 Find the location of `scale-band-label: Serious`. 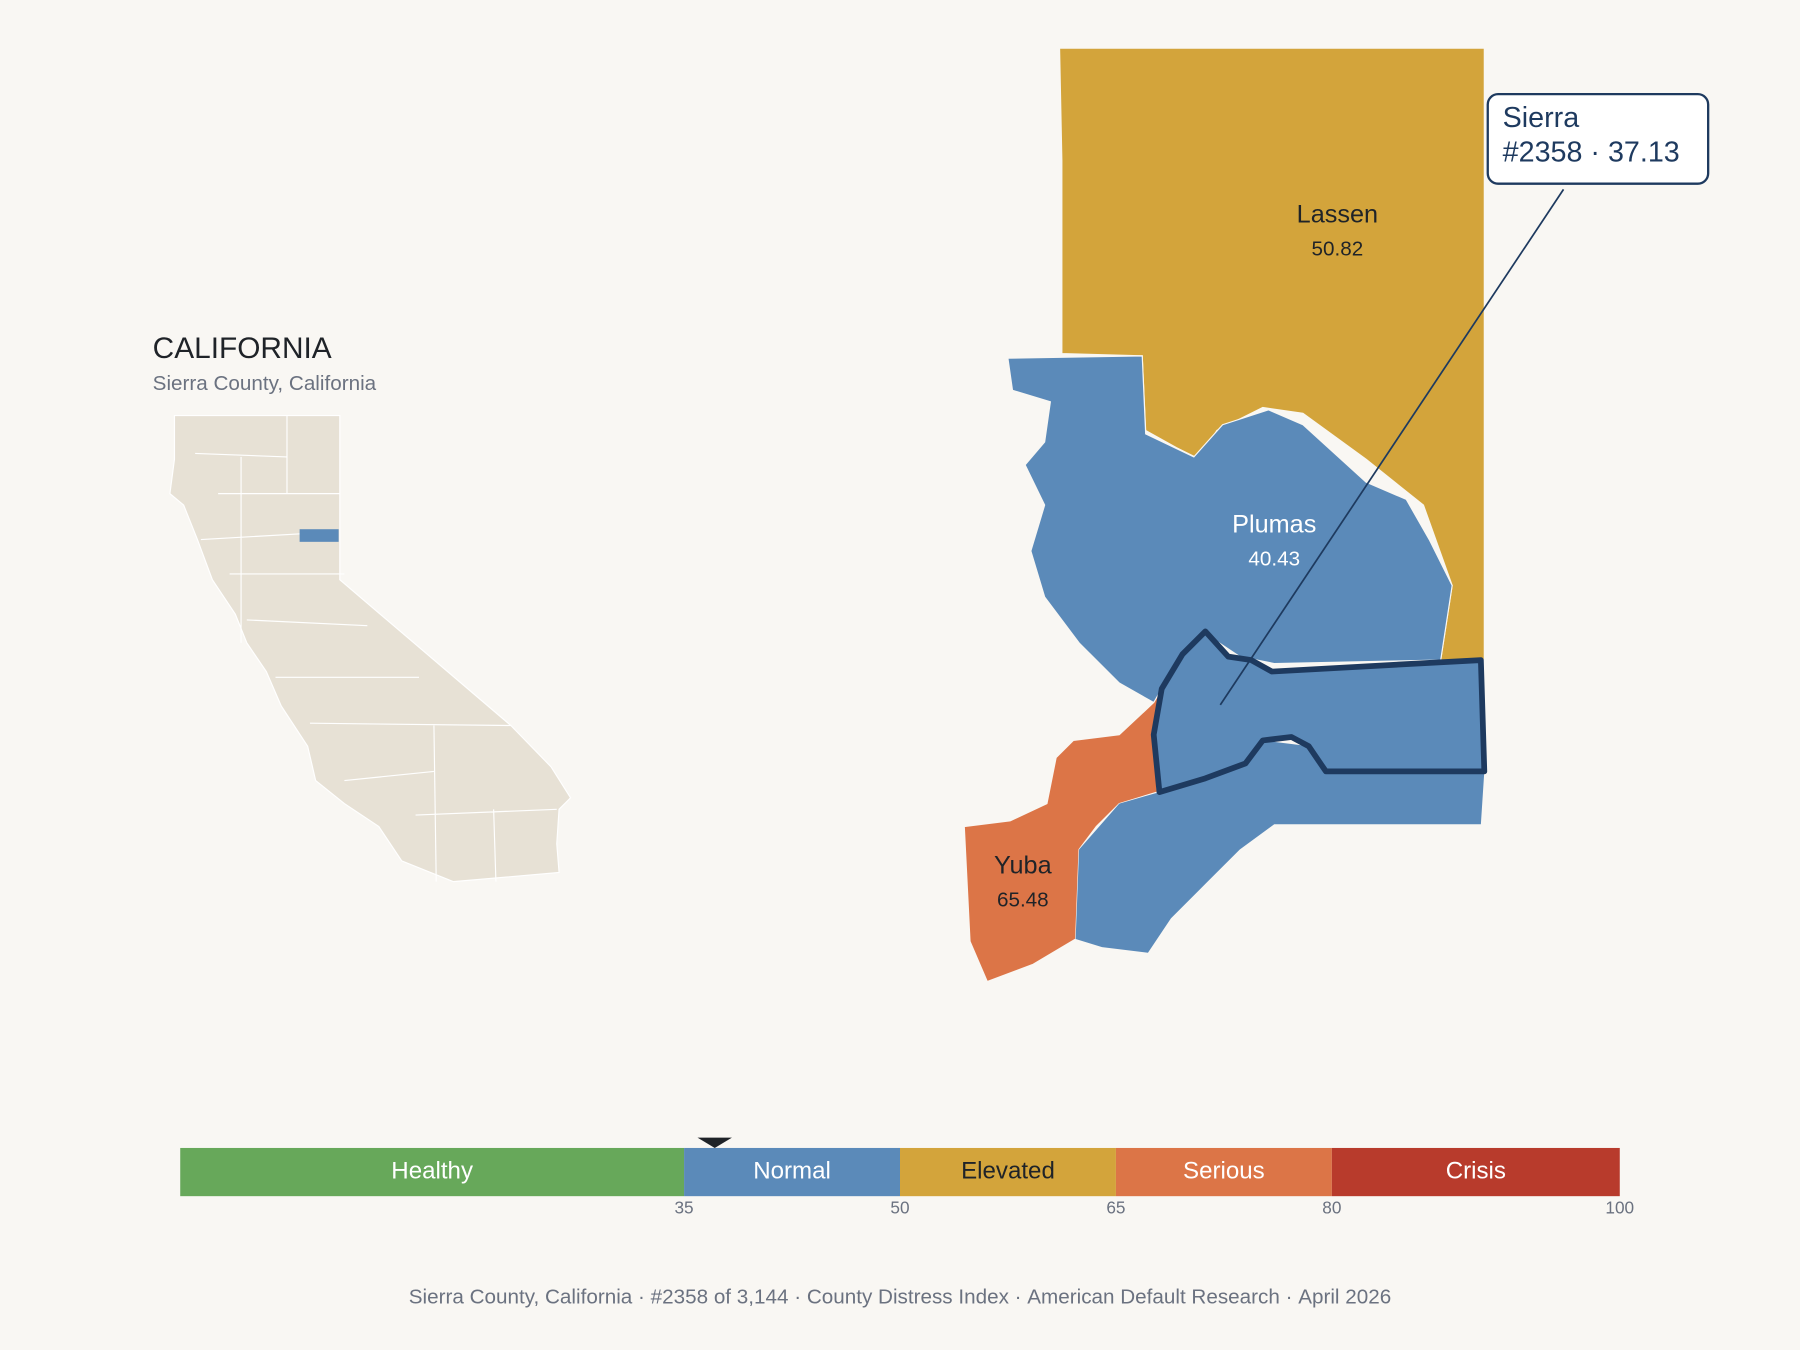

scale-band-label: Serious is located at coordinates (1224, 1170).